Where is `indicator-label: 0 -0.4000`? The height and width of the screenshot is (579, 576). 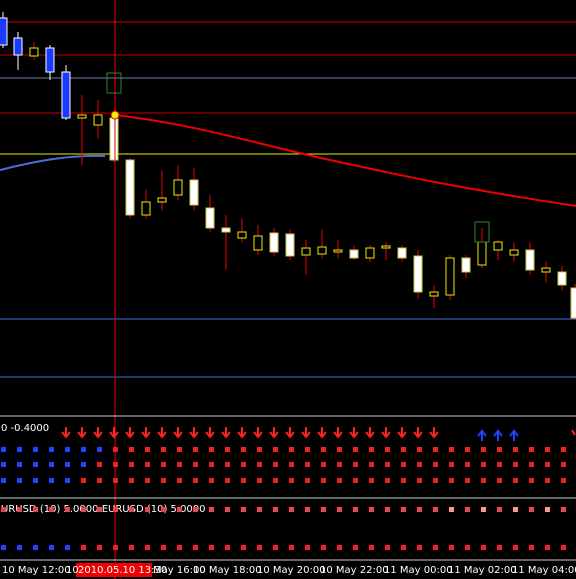 indicator-label: 0 -0.4000 is located at coordinates (25, 428).